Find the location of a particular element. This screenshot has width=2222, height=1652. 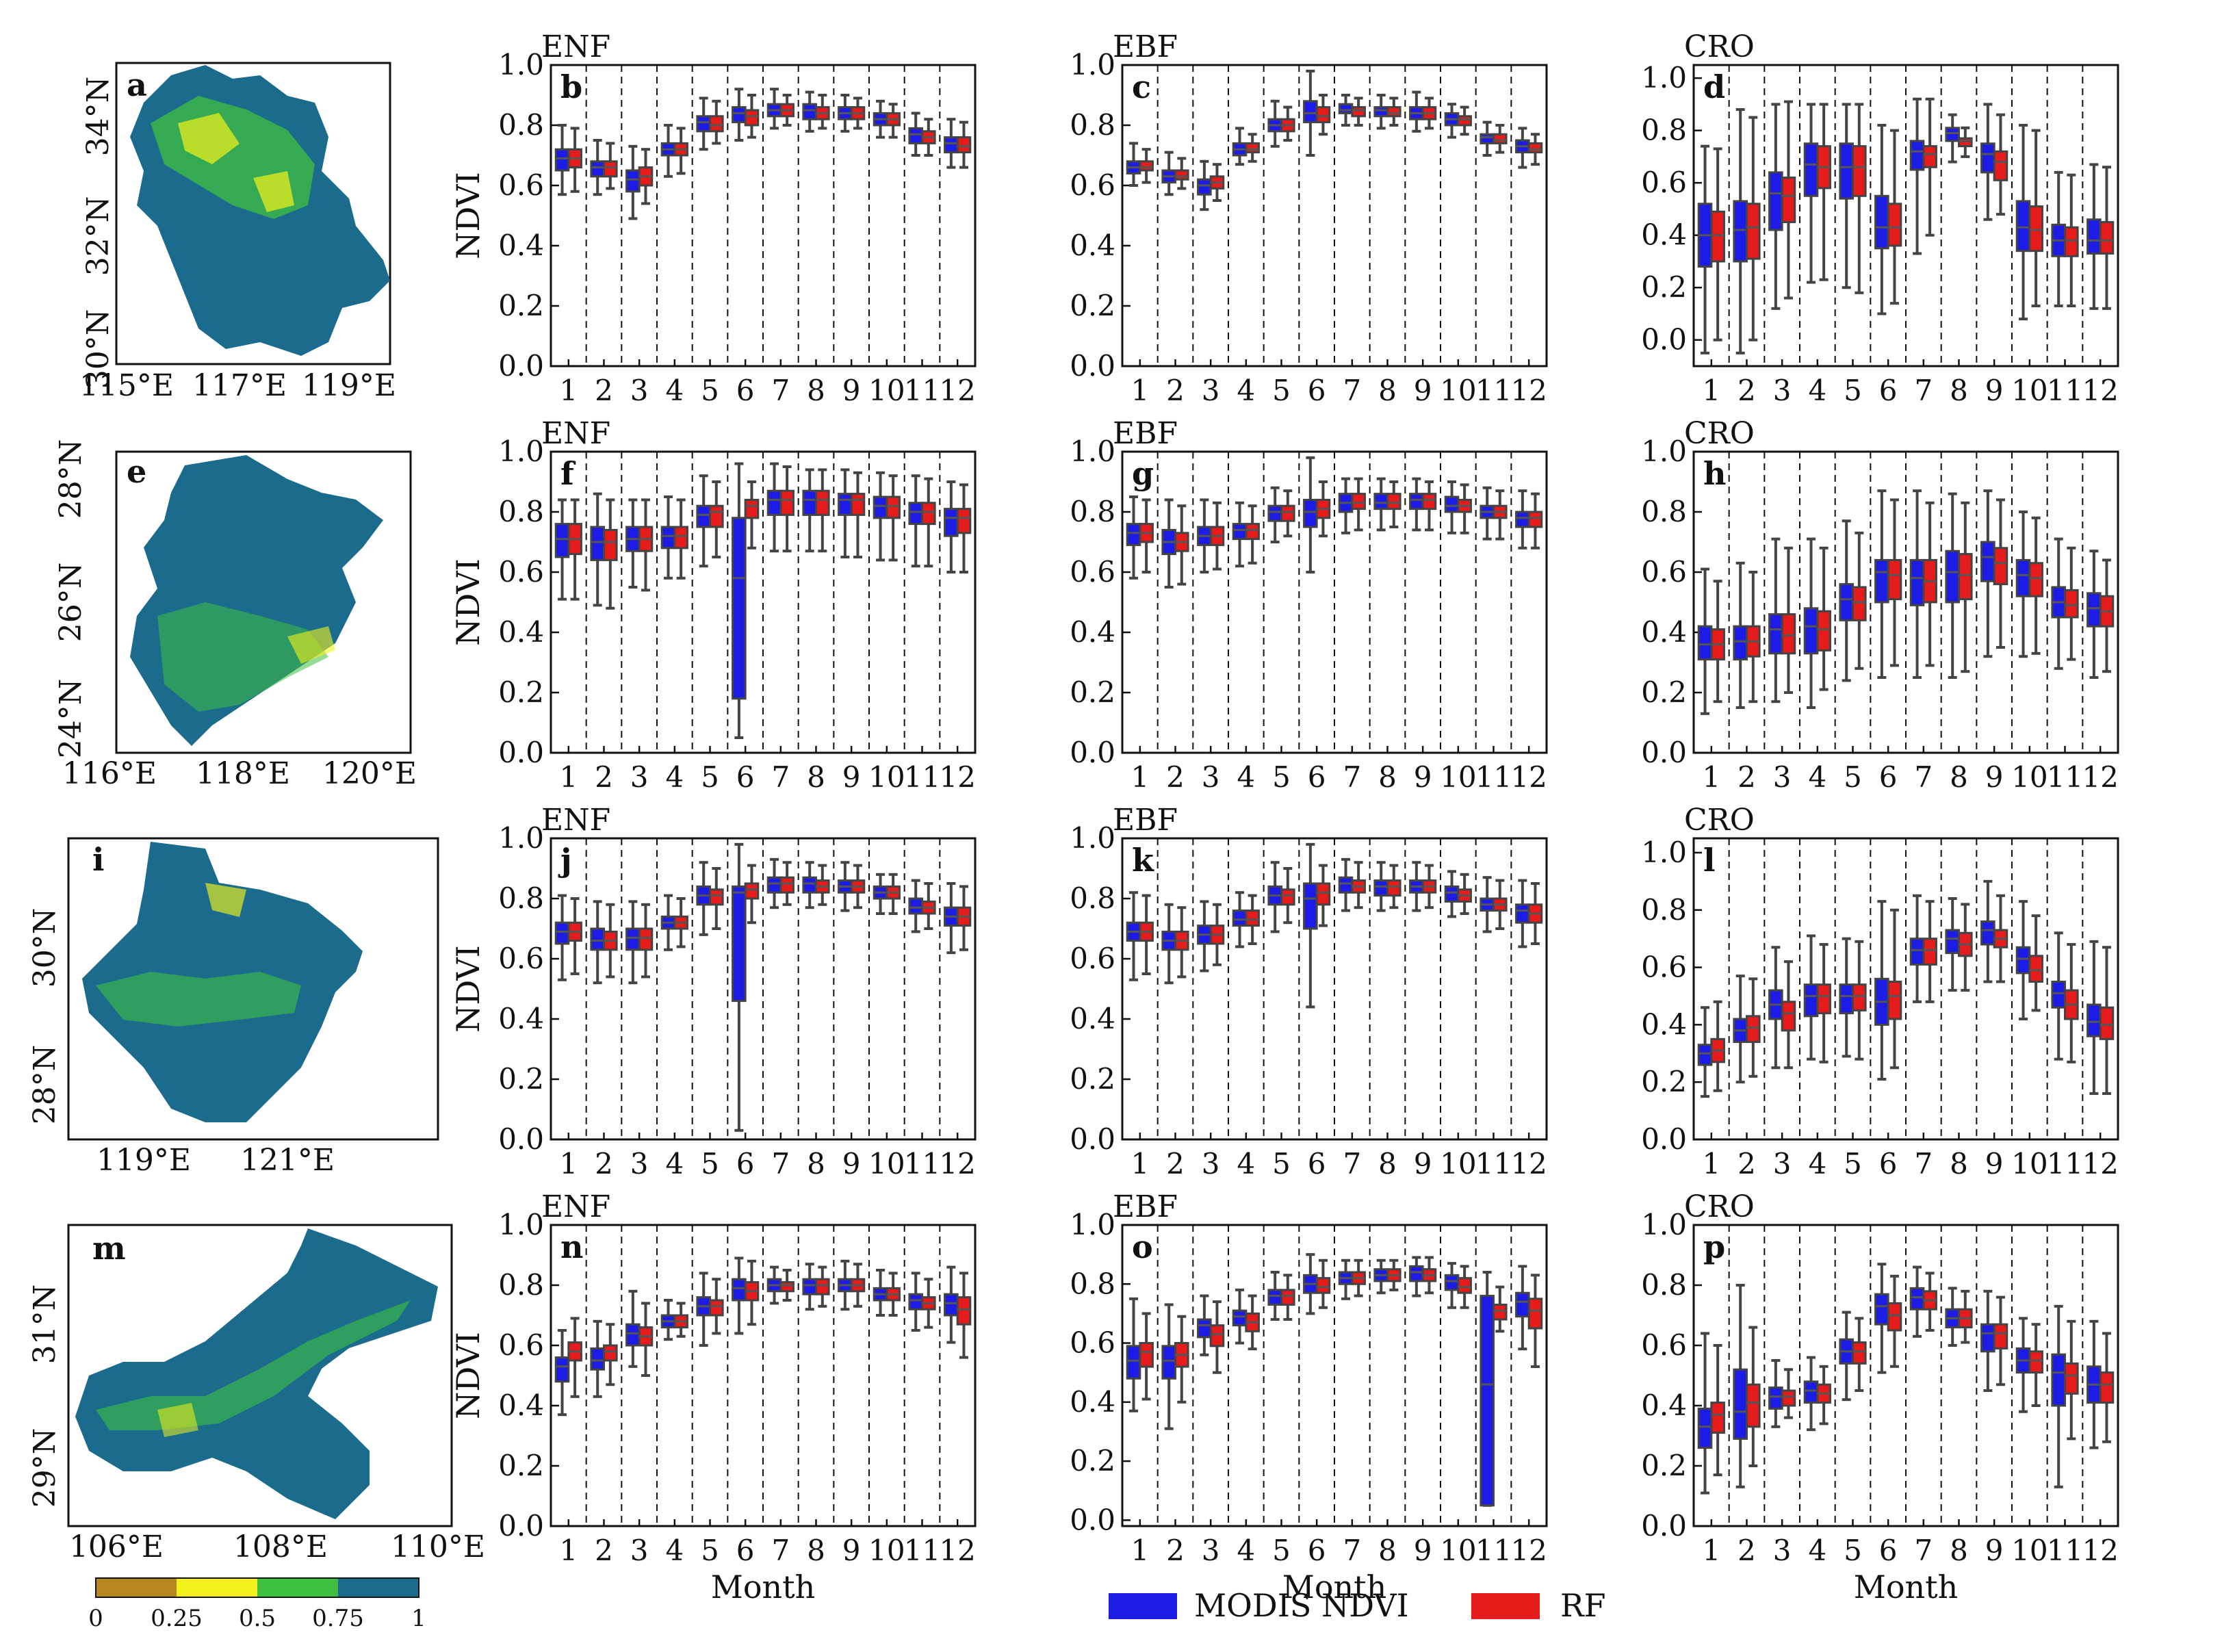

y-tick-label: 0.0 is located at coordinates (1664, 1526).